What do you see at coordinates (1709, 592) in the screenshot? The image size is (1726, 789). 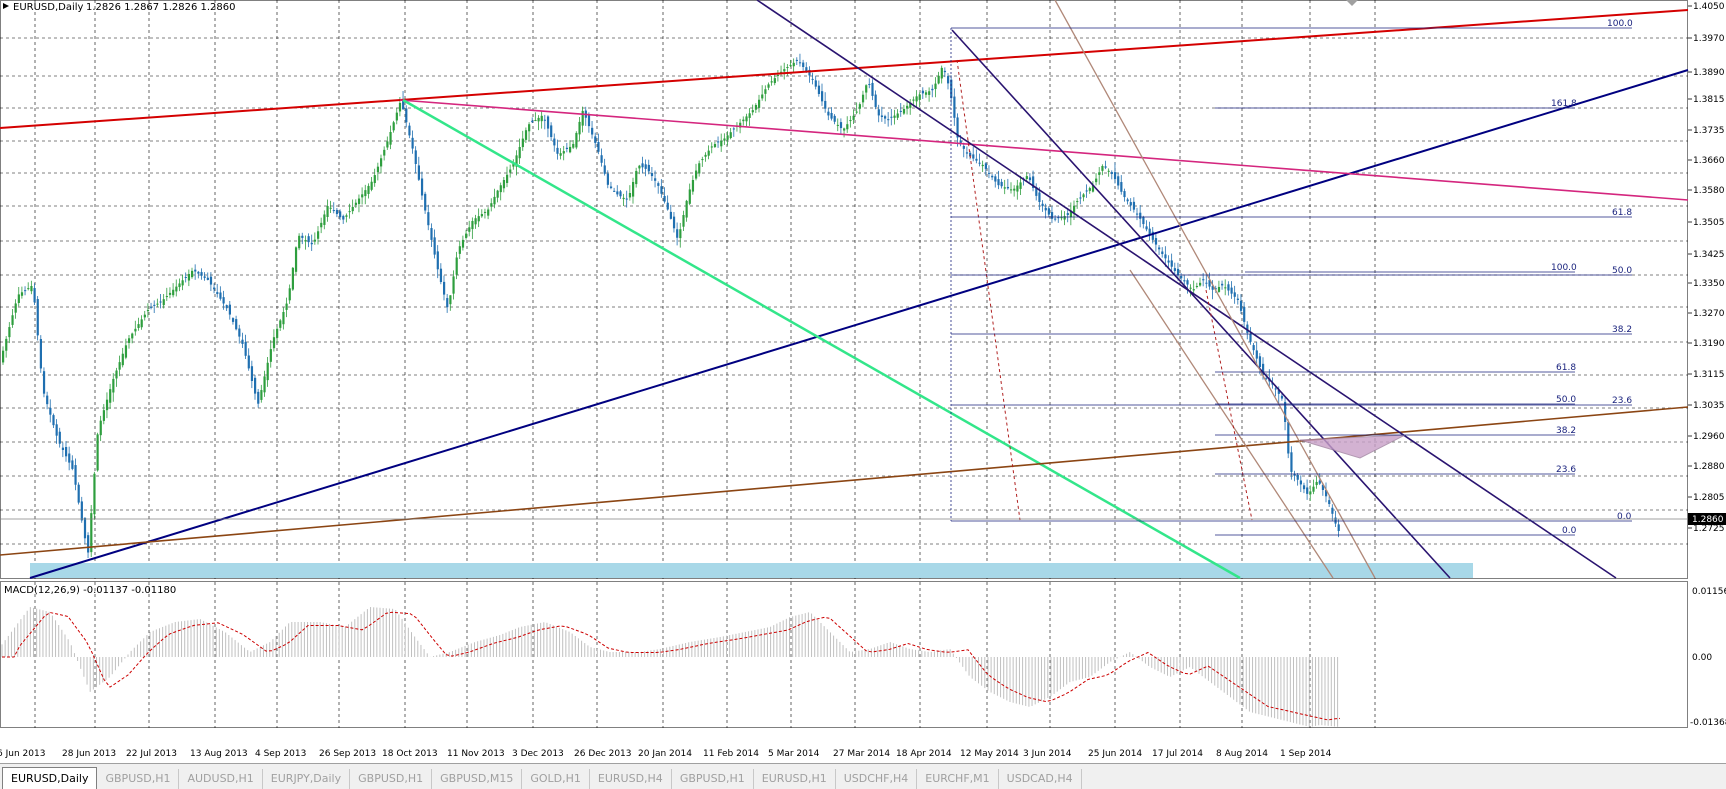 I see `macd-axis-label: 0.01156` at bounding box center [1709, 592].